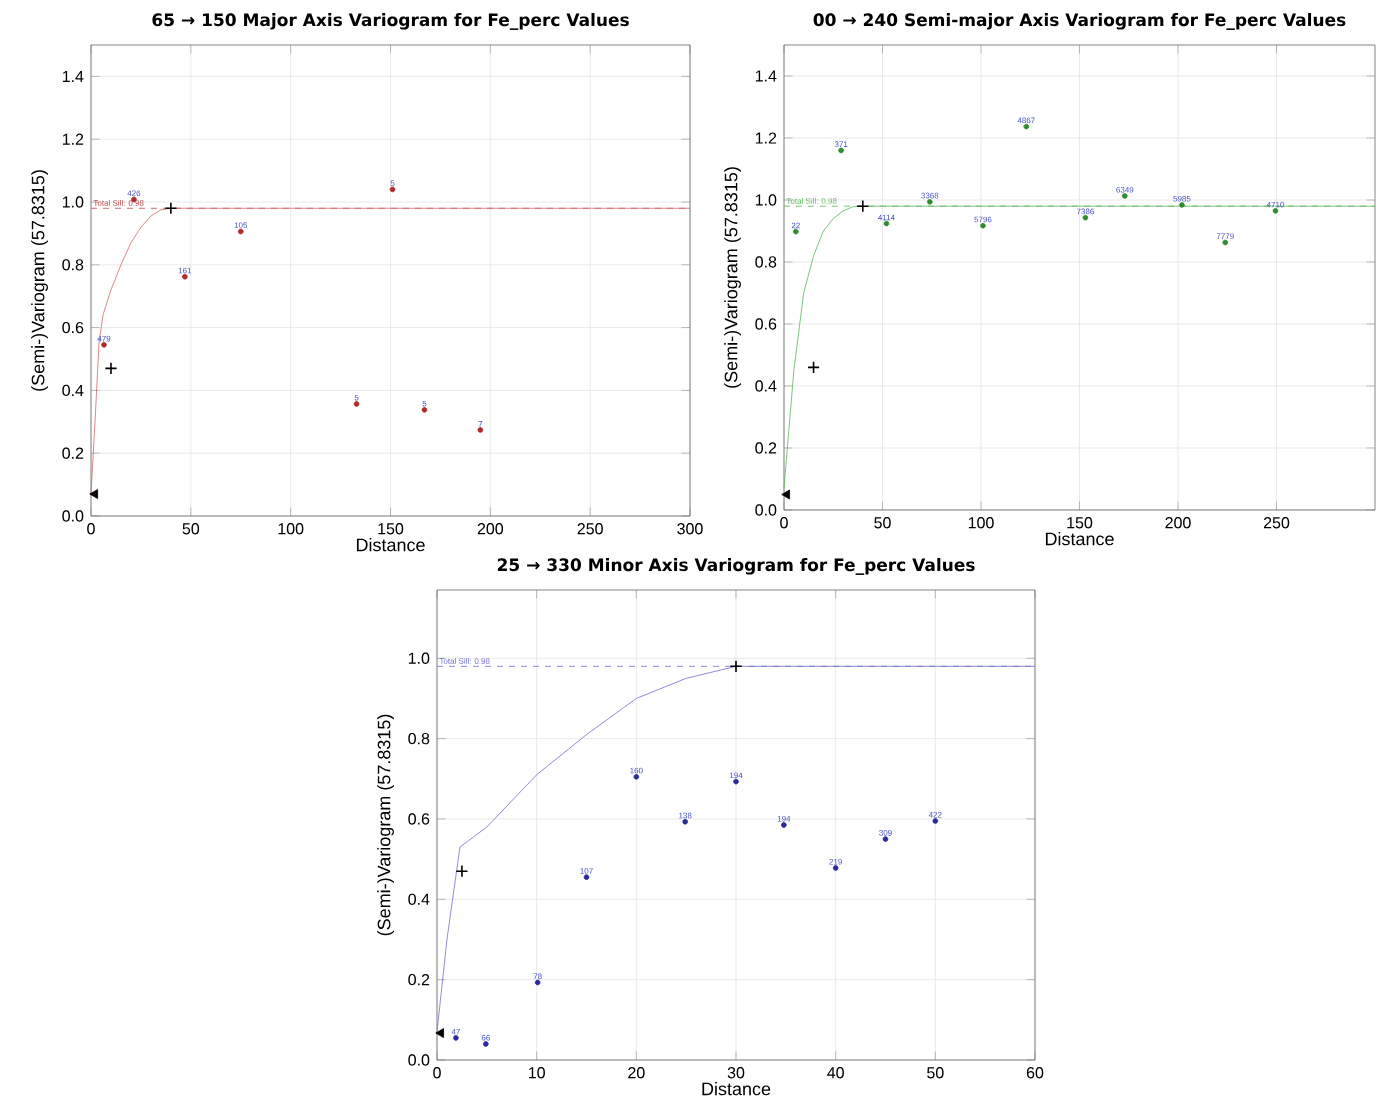  I want to click on annotation: 426, so click(134, 193).